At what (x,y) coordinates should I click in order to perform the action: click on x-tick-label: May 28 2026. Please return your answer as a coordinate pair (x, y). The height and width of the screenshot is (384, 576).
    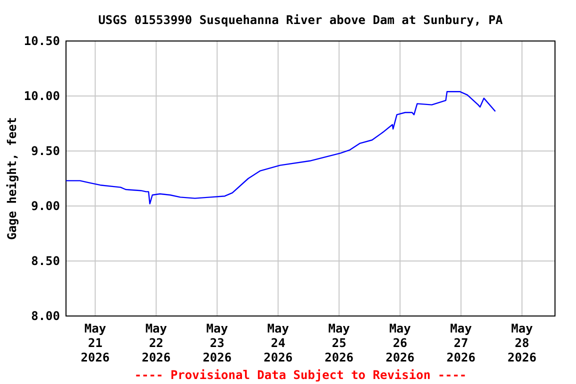
    Looking at the image, I should click on (522, 343).